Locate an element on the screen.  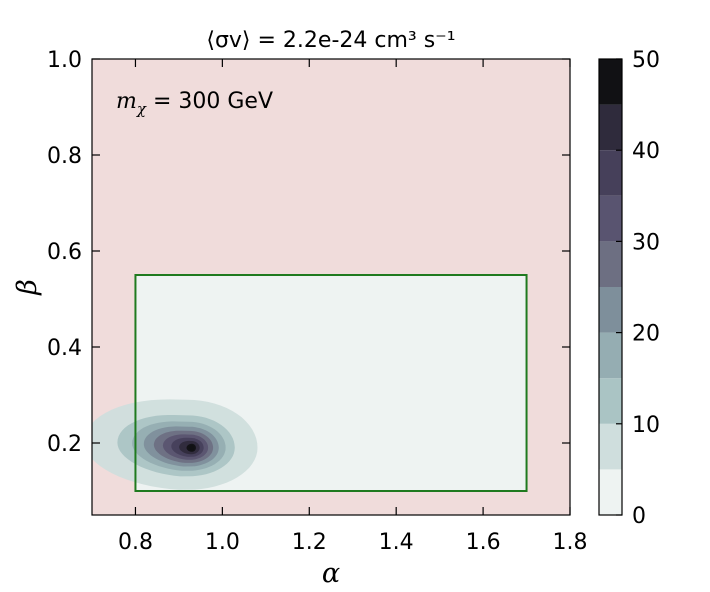
mass-value: = 300 GeV is located at coordinates (209, 101).